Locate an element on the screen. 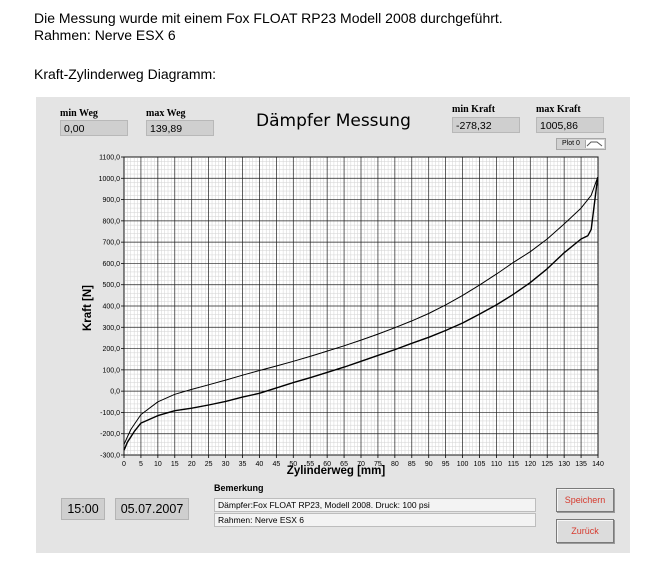 This screenshot has width=659, height=561. x-tick-label: 120 is located at coordinates (530, 464).